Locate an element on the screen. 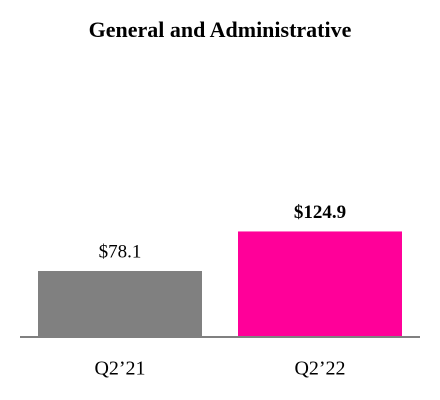 The width and height of the screenshot is (440, 400). x-tick-label: Q2’22 is located at coordinates (319, 369).